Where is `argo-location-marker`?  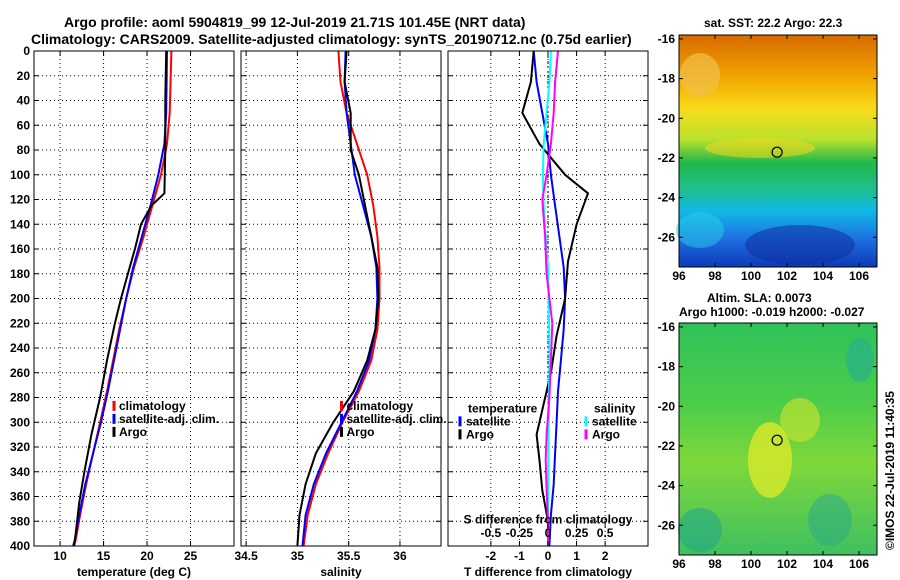
argo-location-marker is located at coordinates (777, 440).